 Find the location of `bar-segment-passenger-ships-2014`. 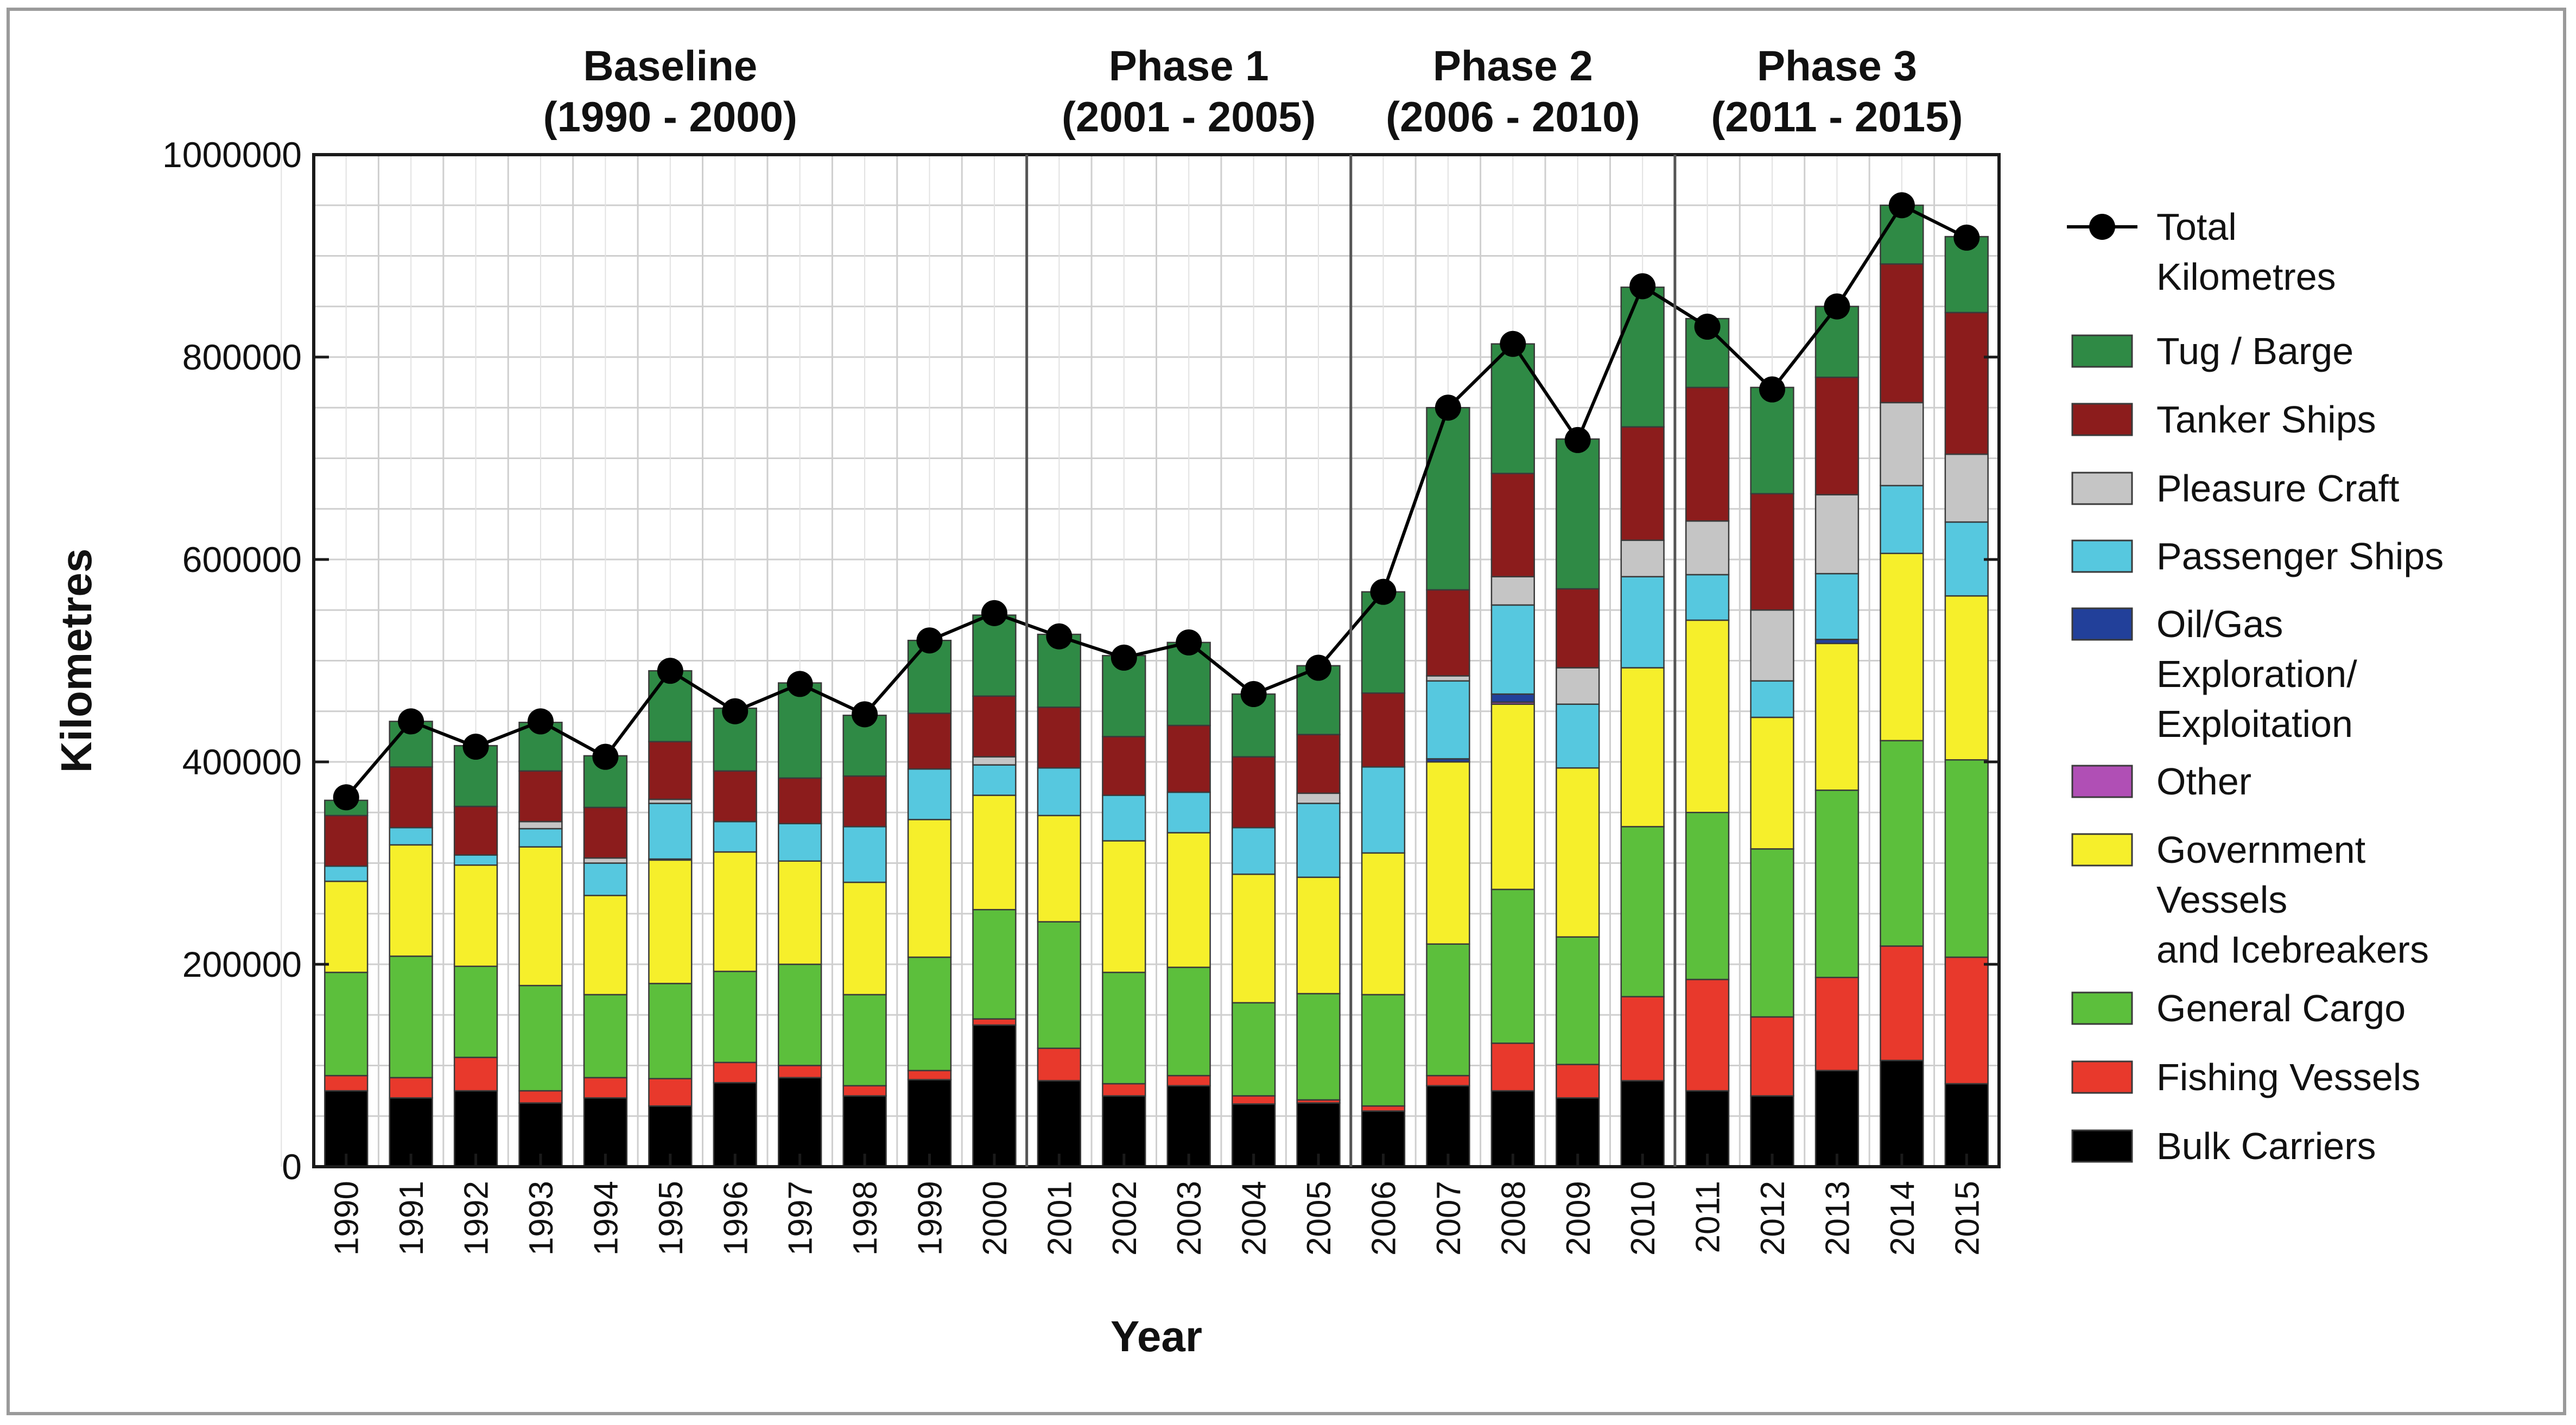

bar-segment-passenger-ships-2014 is located at coordinates (1902, 520).